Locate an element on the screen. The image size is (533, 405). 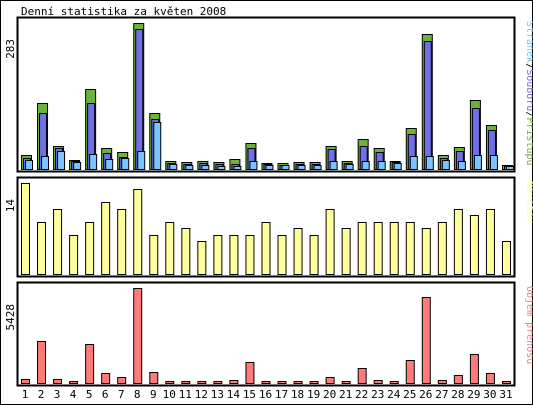
x-tick-label: 29 is located at coordinates (473, 394).